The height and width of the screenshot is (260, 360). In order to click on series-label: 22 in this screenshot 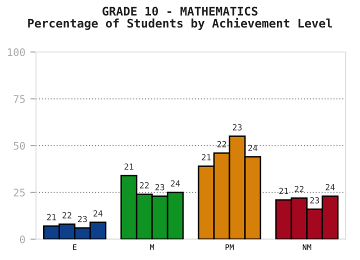, I will do `click(299, 189)`.